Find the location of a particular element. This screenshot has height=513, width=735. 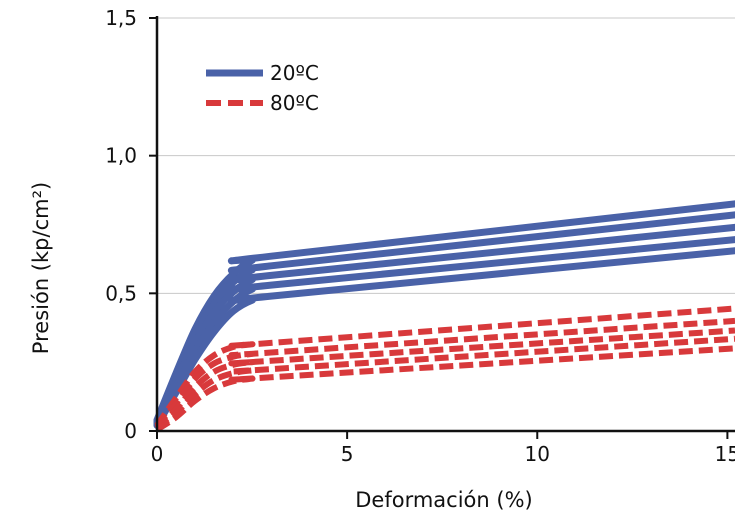

legend-label: 80ºC is located at coordinates (294, 103).